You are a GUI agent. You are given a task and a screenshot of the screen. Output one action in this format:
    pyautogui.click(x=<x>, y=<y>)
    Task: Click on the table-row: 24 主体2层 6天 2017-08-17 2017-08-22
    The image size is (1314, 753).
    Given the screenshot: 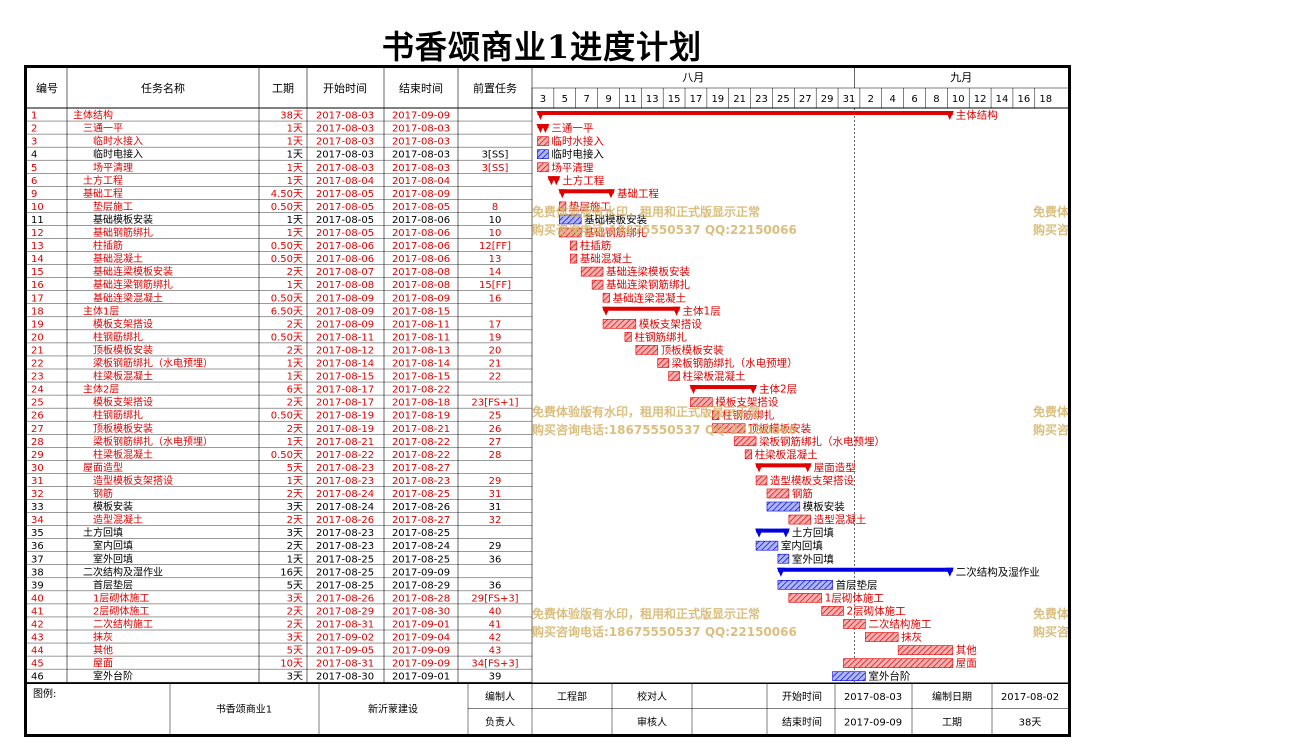 What is the action you would take?
    pyautogui.click(x=240, y=390)
    